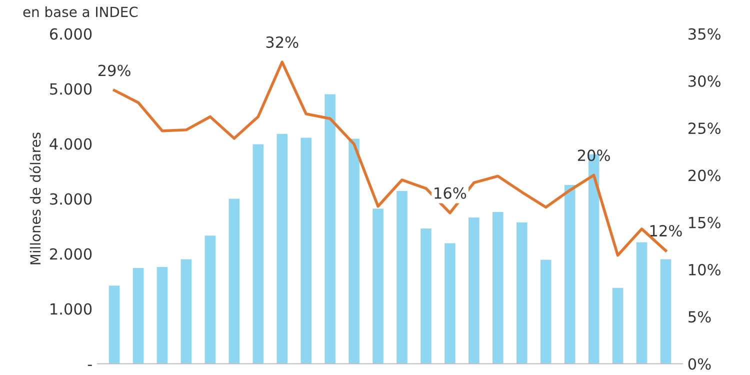 The height and width of the screenshot is (375, 750). I want to click on y2-tick-label: 35%, so click(704, 34).